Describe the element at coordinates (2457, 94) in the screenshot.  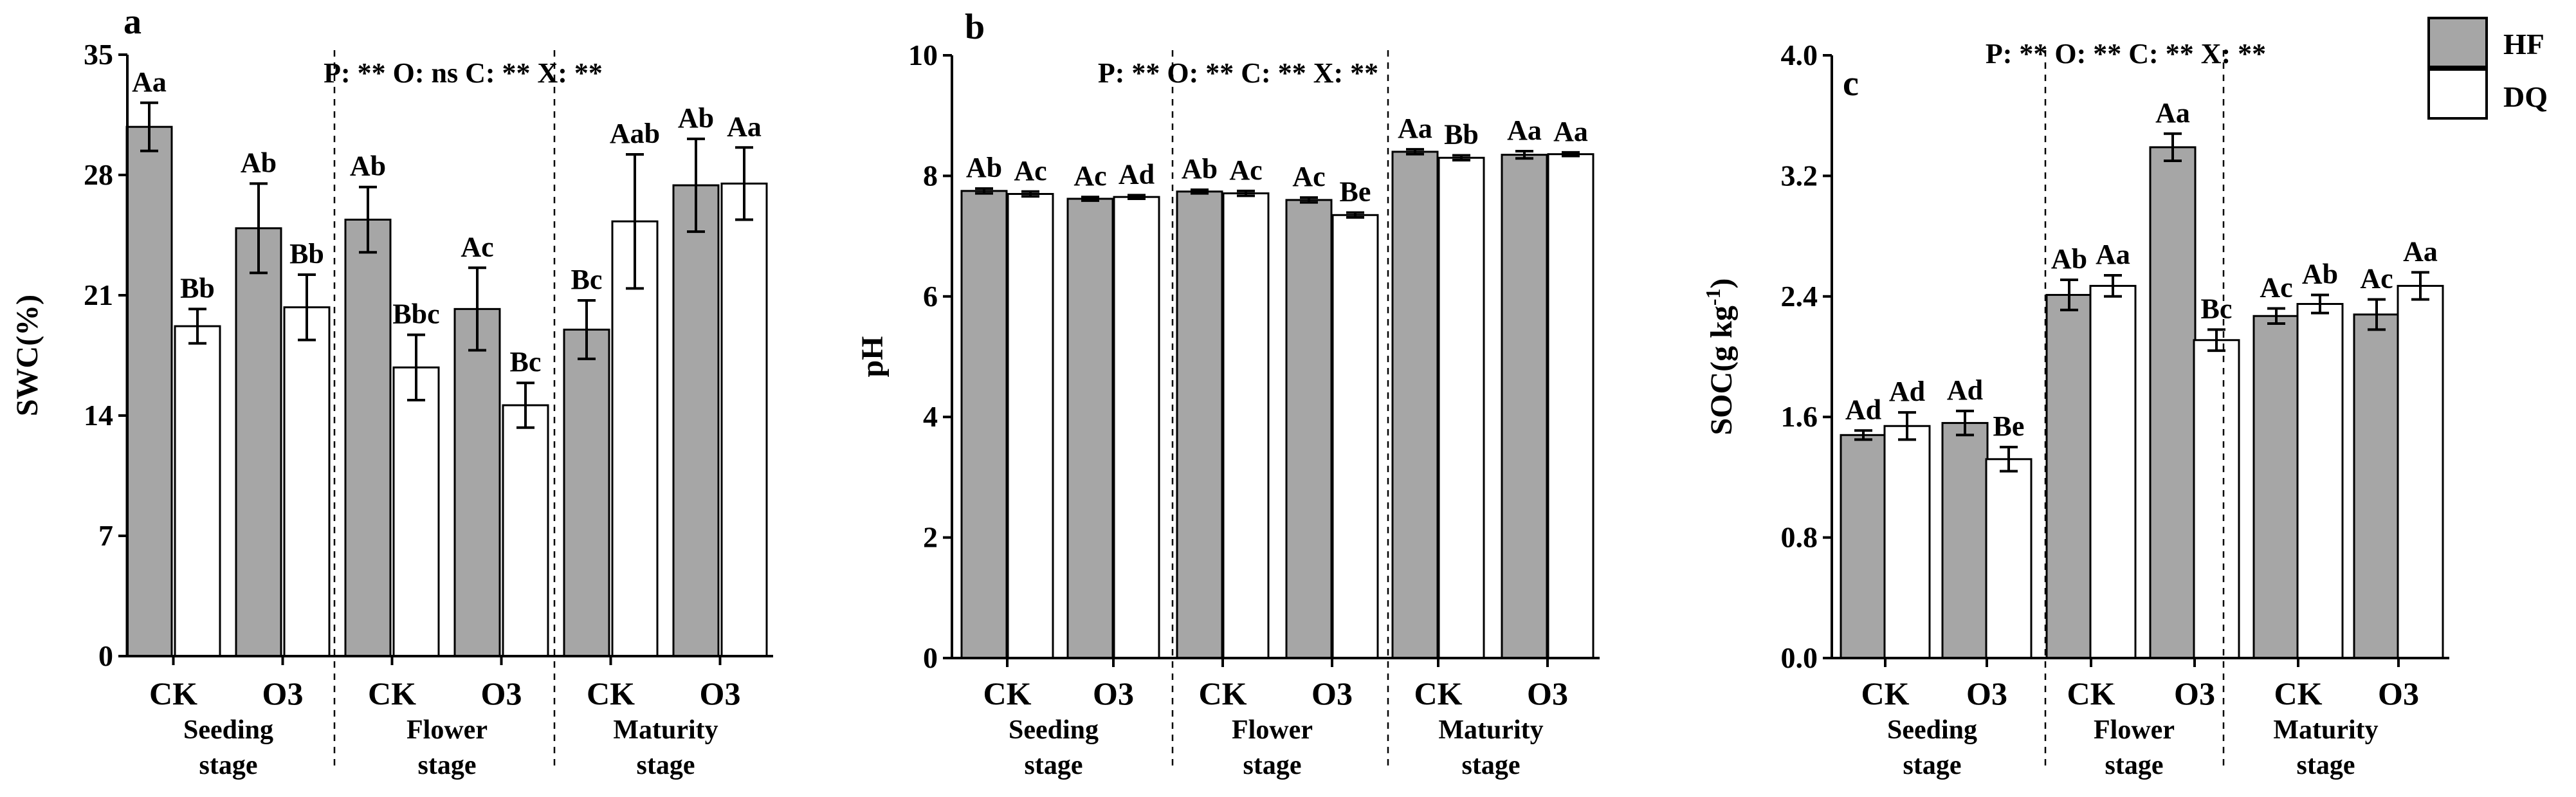
I see `legend-swatch-dq` at that location.